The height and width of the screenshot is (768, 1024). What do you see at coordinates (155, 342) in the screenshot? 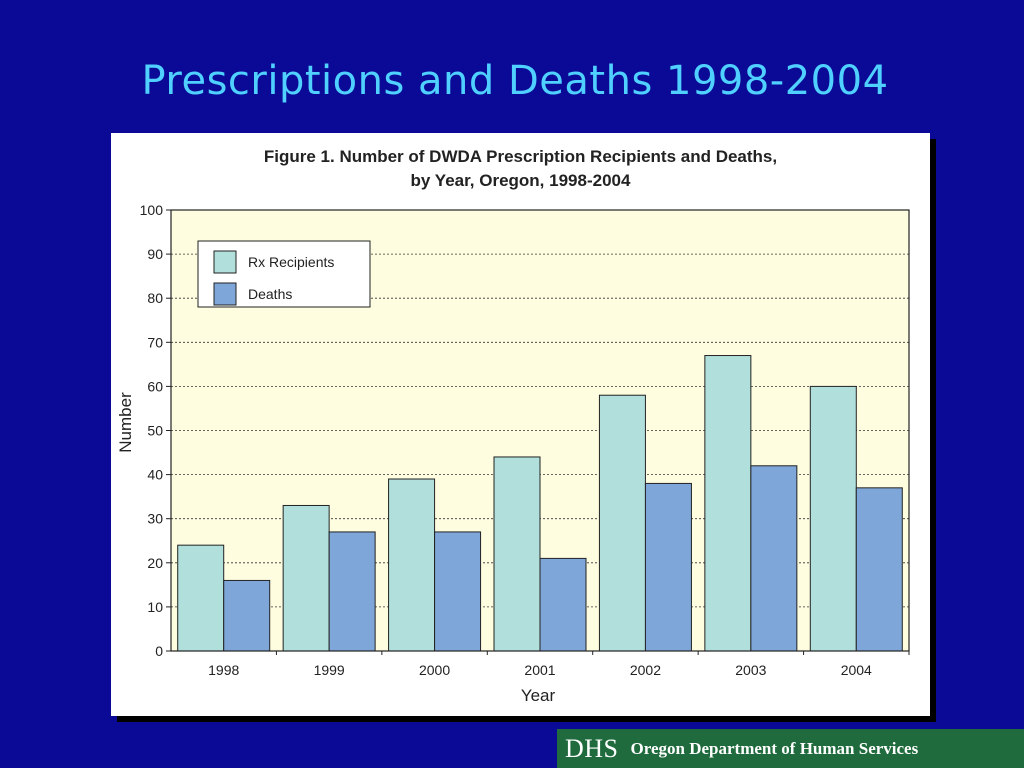
I see `y-tick-label: 70` at bounding box center [155, 342].